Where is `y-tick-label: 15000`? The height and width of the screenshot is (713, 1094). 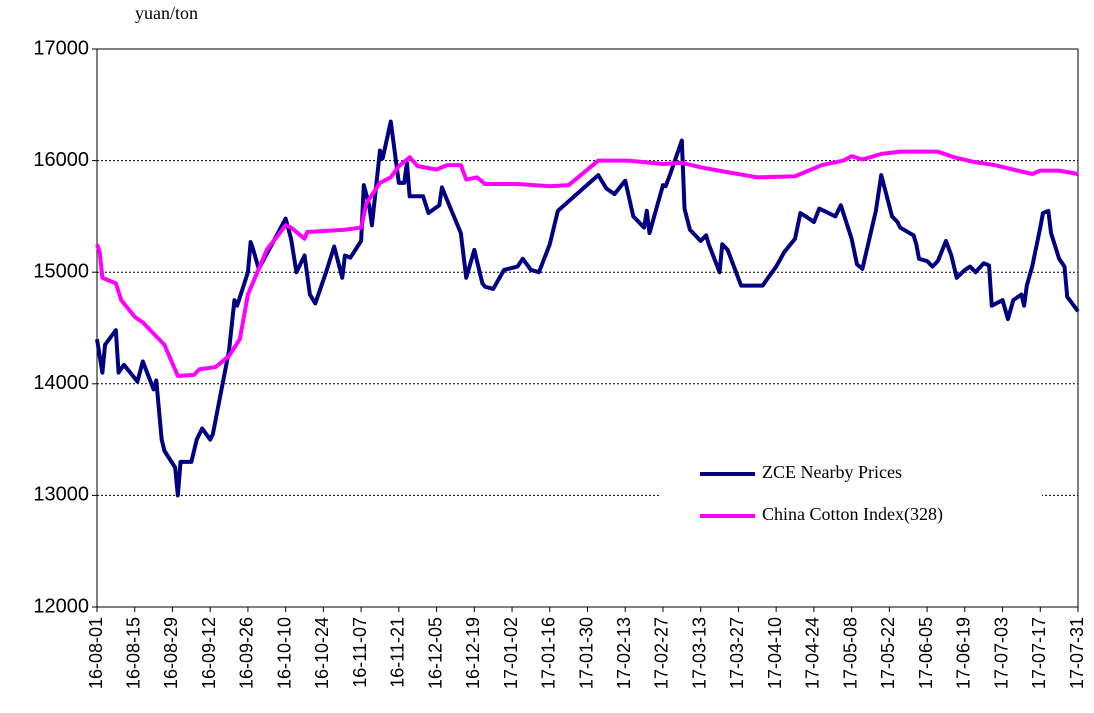 y-tick-label: 15000 is located at coordinates (61, 271).